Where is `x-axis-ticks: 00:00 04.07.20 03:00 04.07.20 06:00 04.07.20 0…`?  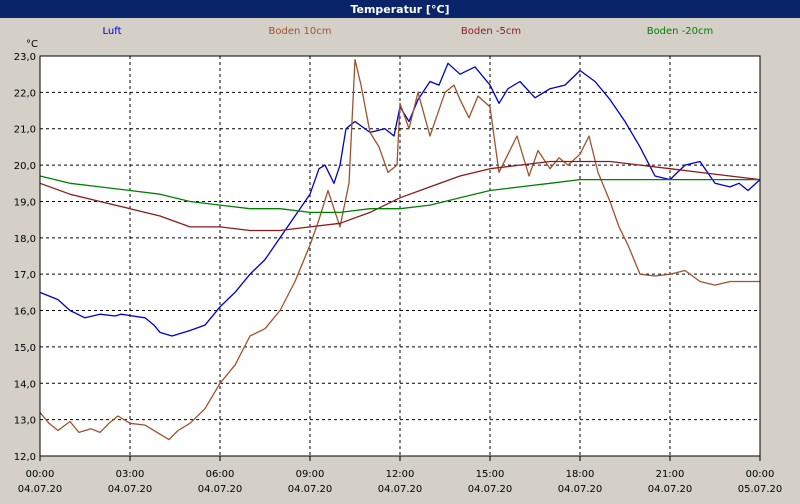 x-axis-ticks: 00:00 04.07.20 03:00 04.07.20 06:00 04.07.20 0… is located at coordinates (400, 475).